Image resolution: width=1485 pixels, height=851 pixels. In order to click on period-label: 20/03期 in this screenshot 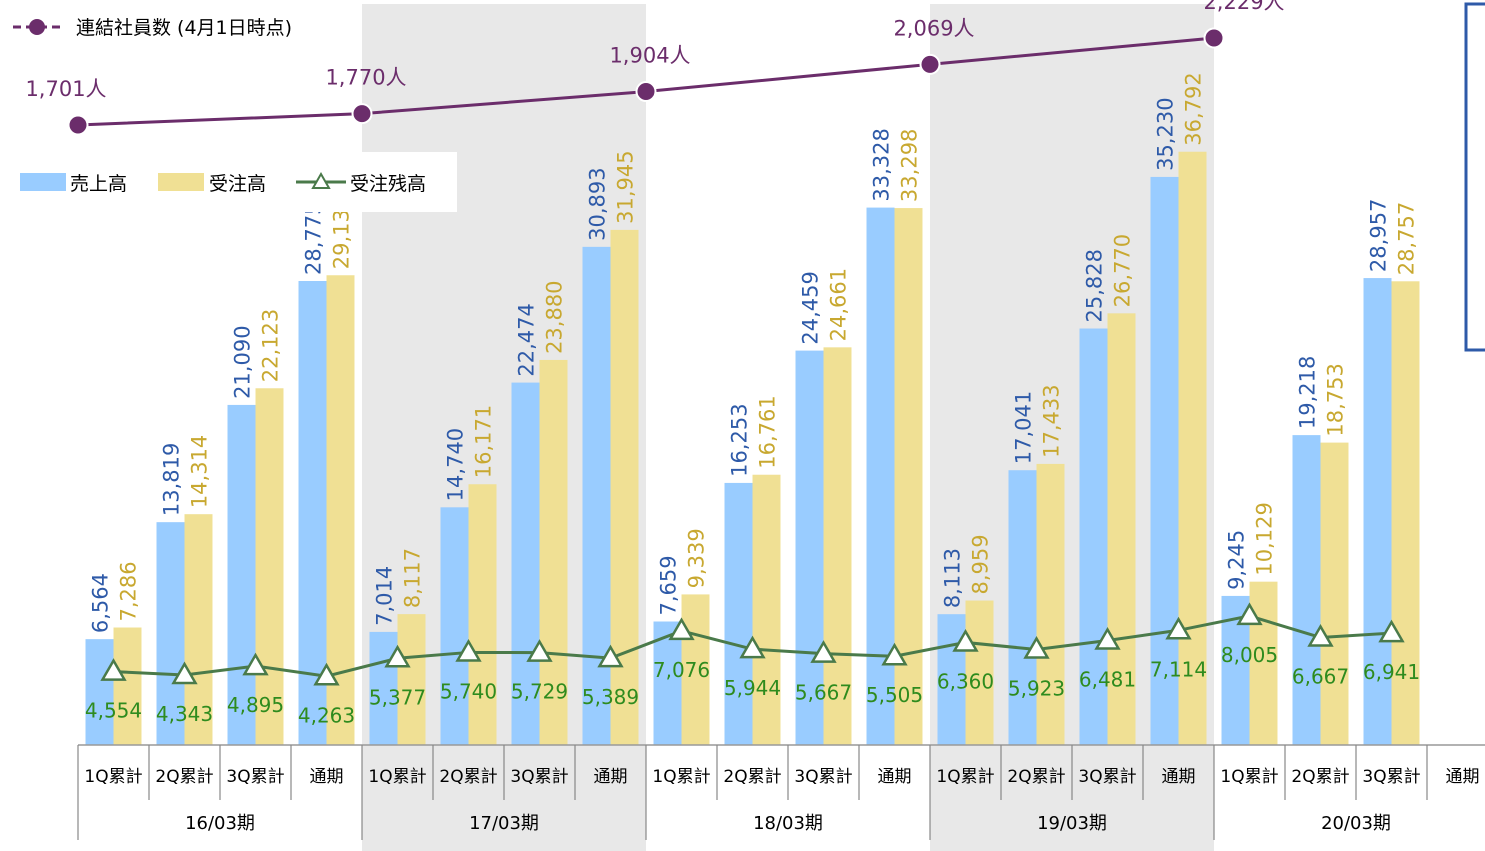, I will do `click(1356, 823)`.